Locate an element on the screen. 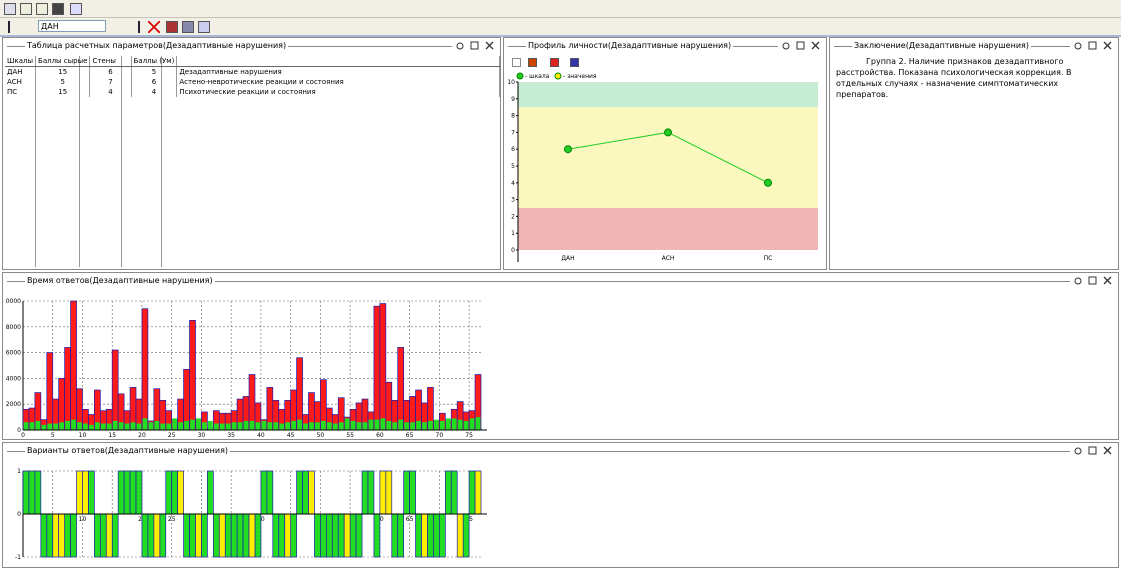  first-button is located at coordinates (14, 27).